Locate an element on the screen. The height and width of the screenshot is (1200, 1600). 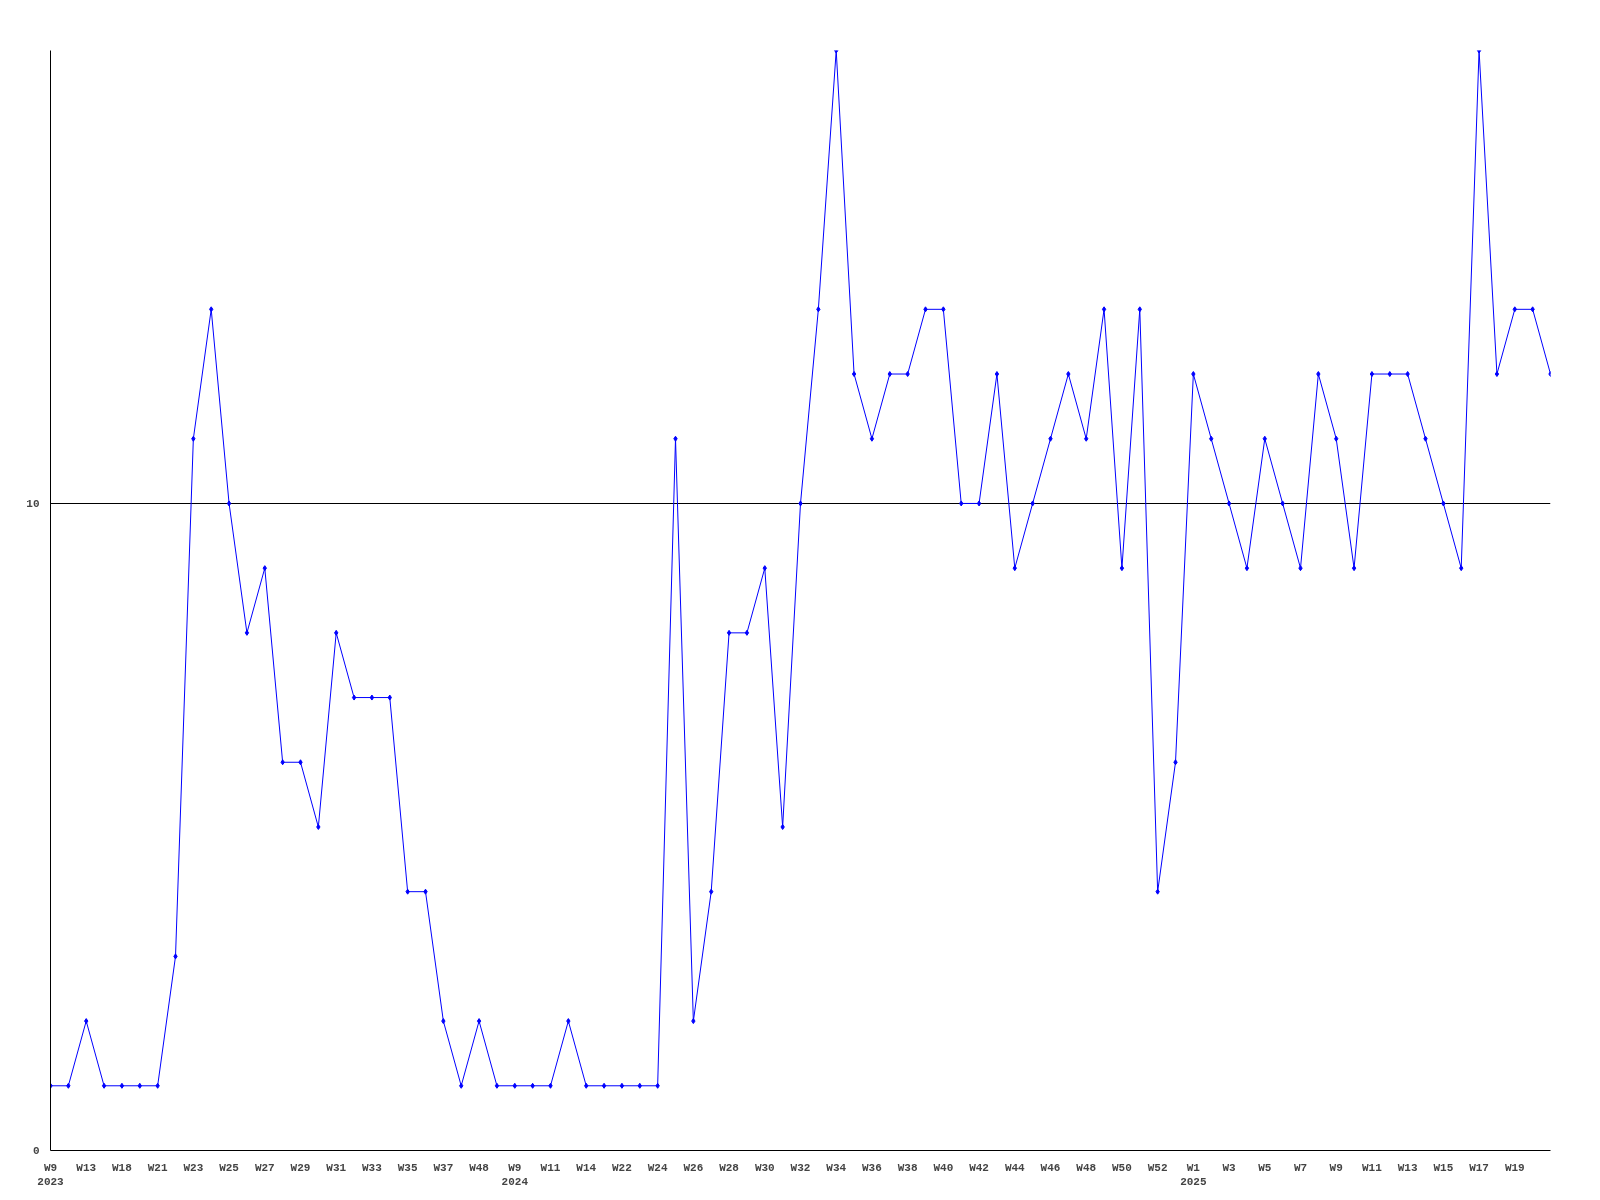
x-tick-label: W50 is located at coordinates (1122, 1167).